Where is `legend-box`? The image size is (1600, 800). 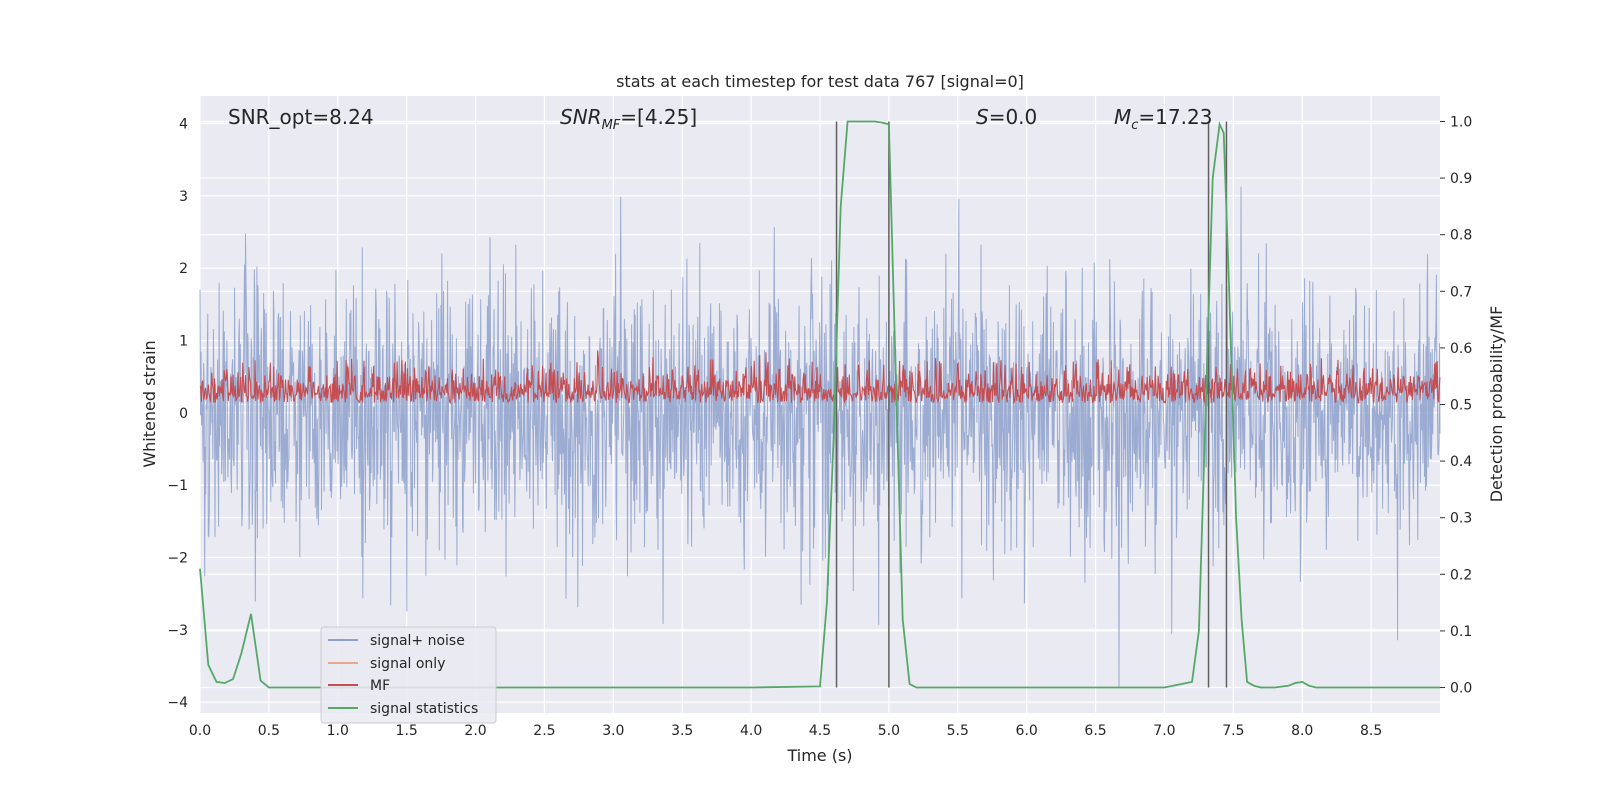
legend-box is located at coordinates (408, 675).